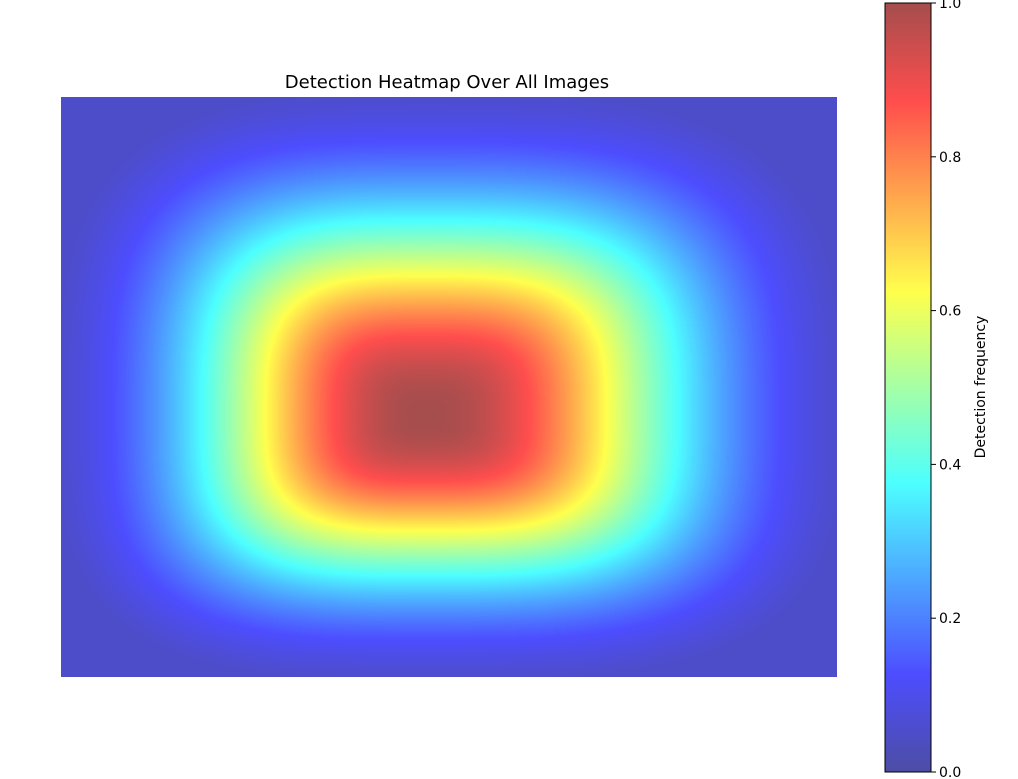  I want to click on colorbar-tick-label: 0.0, so click(950, 772).